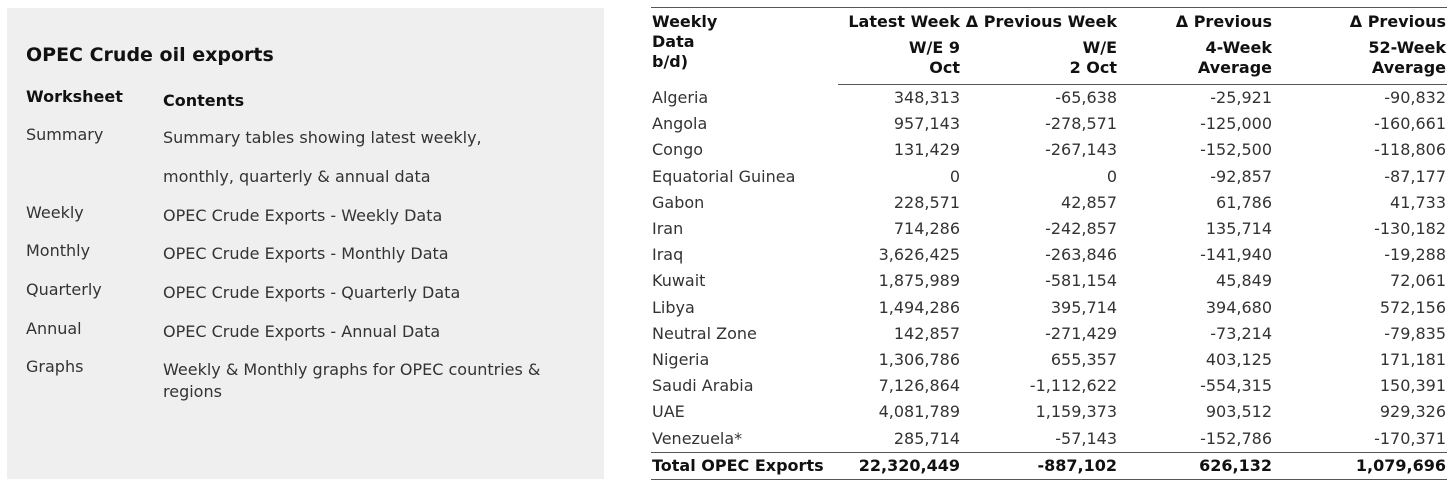 Image resolution: width=1455 pixels, height=487 pixels. I want to click on prev-week-cell: -267,143, so click(1081, 150).